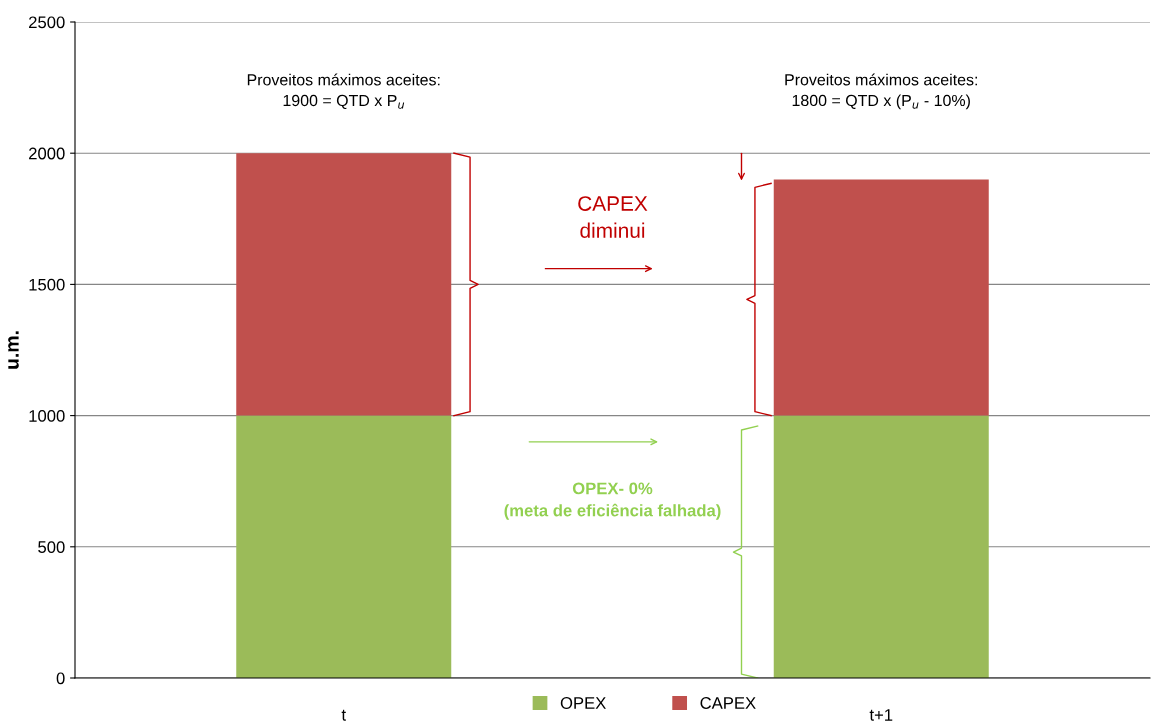  I want to click on y-tick-label: 2000, so click(47, 153).